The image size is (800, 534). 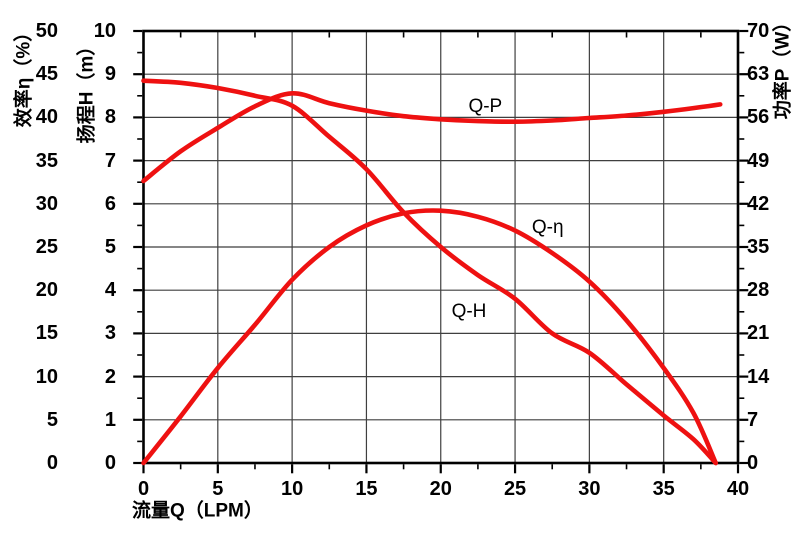 I want to click on efficiency-tick-label: 15, so click(x=46, y=333).